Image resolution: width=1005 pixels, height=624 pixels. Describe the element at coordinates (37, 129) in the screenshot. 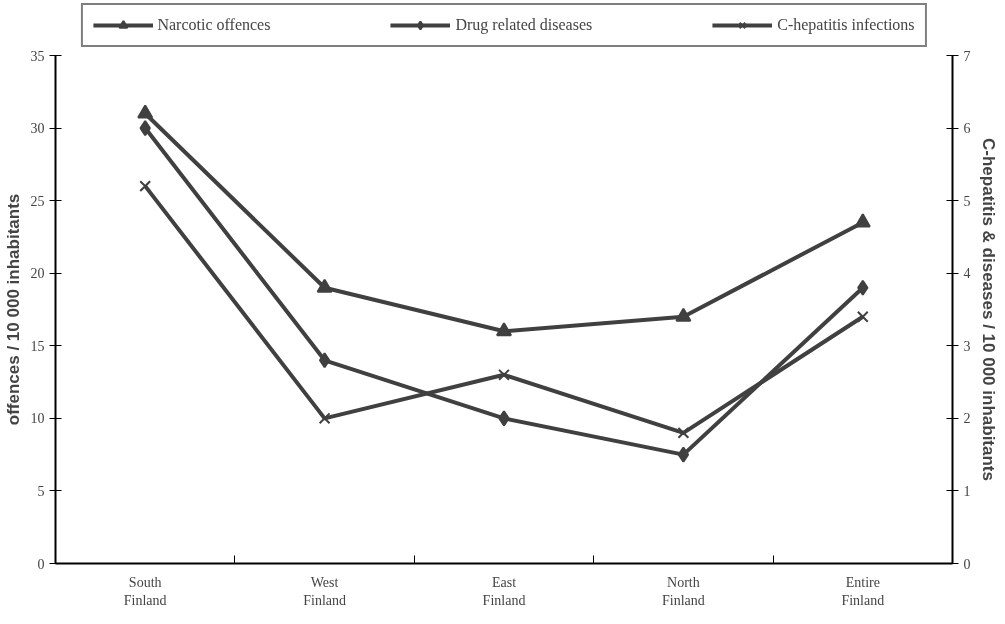

I see `y-tick-label: 30` at that location.